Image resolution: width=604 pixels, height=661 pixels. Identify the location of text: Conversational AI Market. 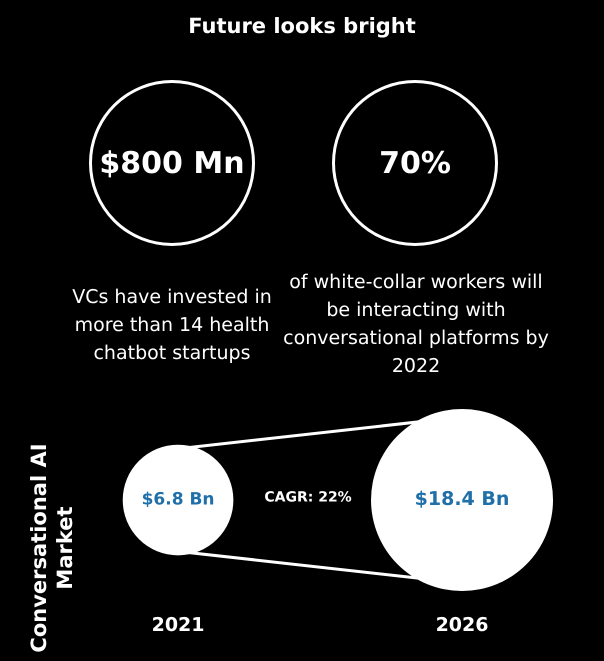
(52, 548).